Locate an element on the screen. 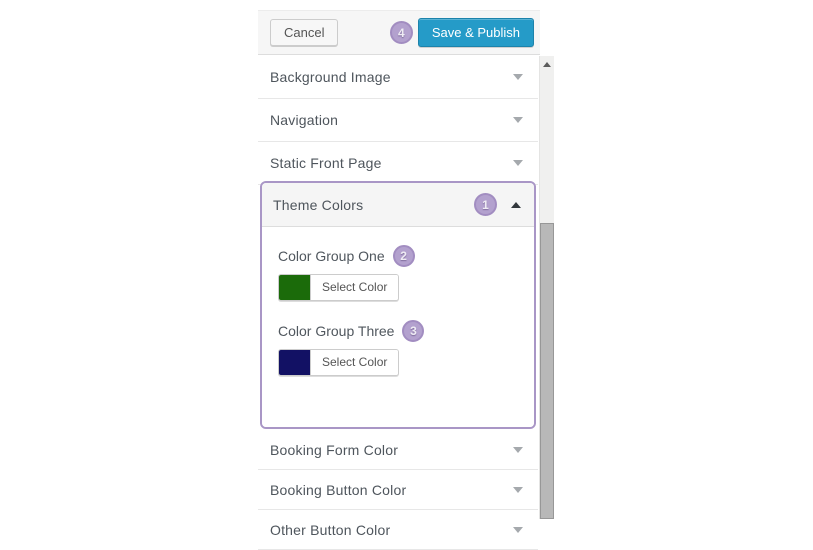 This screenshot has height=550, width=813. color-group-one-row: Color Group One 2 is located at coordinates (398, 256).